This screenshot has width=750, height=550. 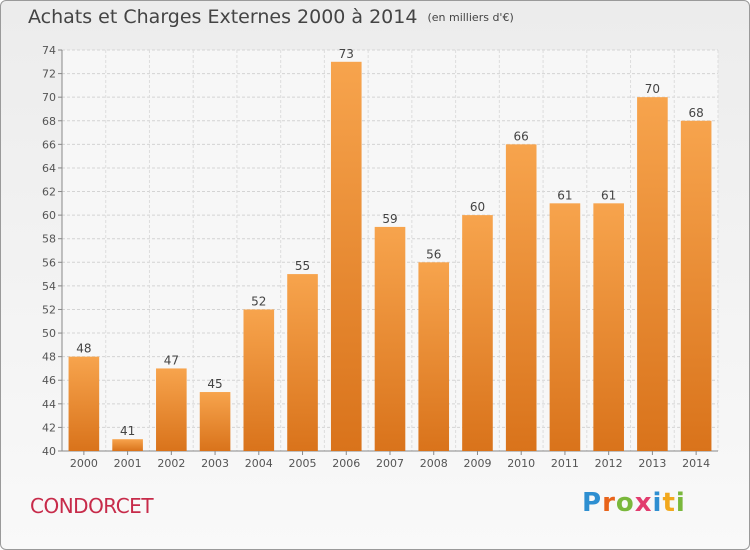 What do you see at coordinates (652, 89) in the screenshot?
I see `value-label: 70` at bounding box center [652, 89].